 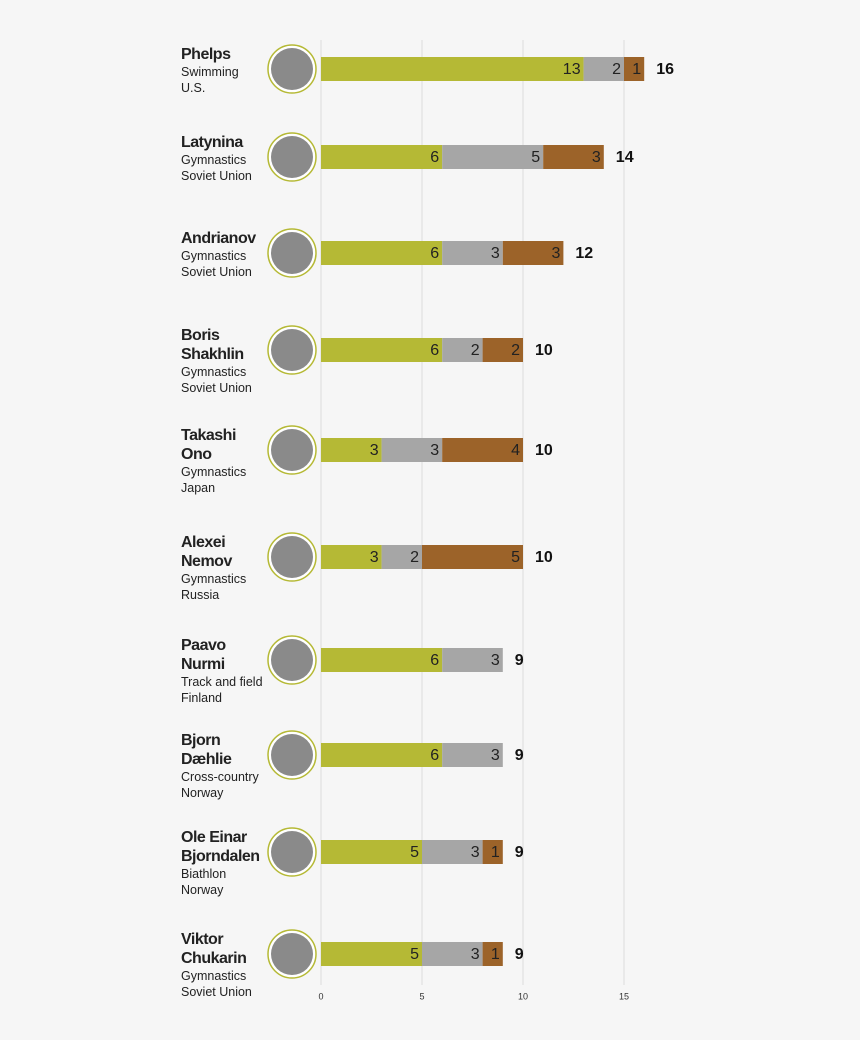 I want to click on country: Russia, so click(x=200, y=595).